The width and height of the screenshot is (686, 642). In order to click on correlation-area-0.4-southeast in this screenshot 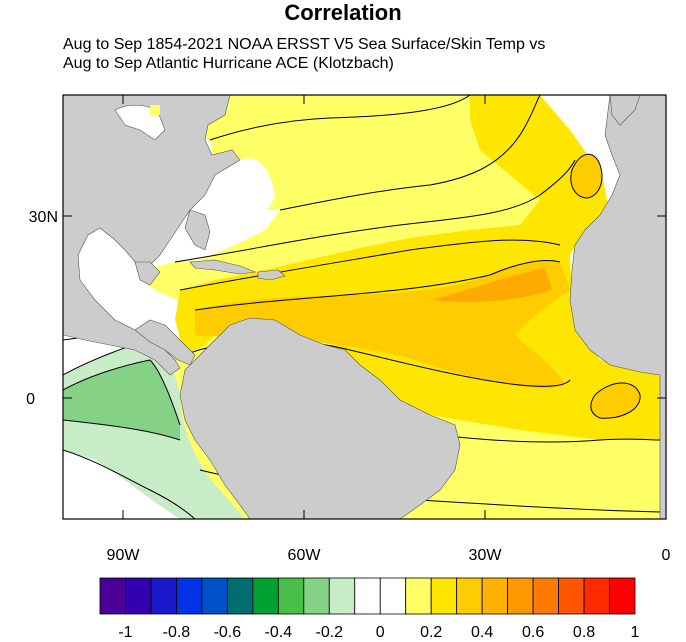, I will do `click(615, 400)`.